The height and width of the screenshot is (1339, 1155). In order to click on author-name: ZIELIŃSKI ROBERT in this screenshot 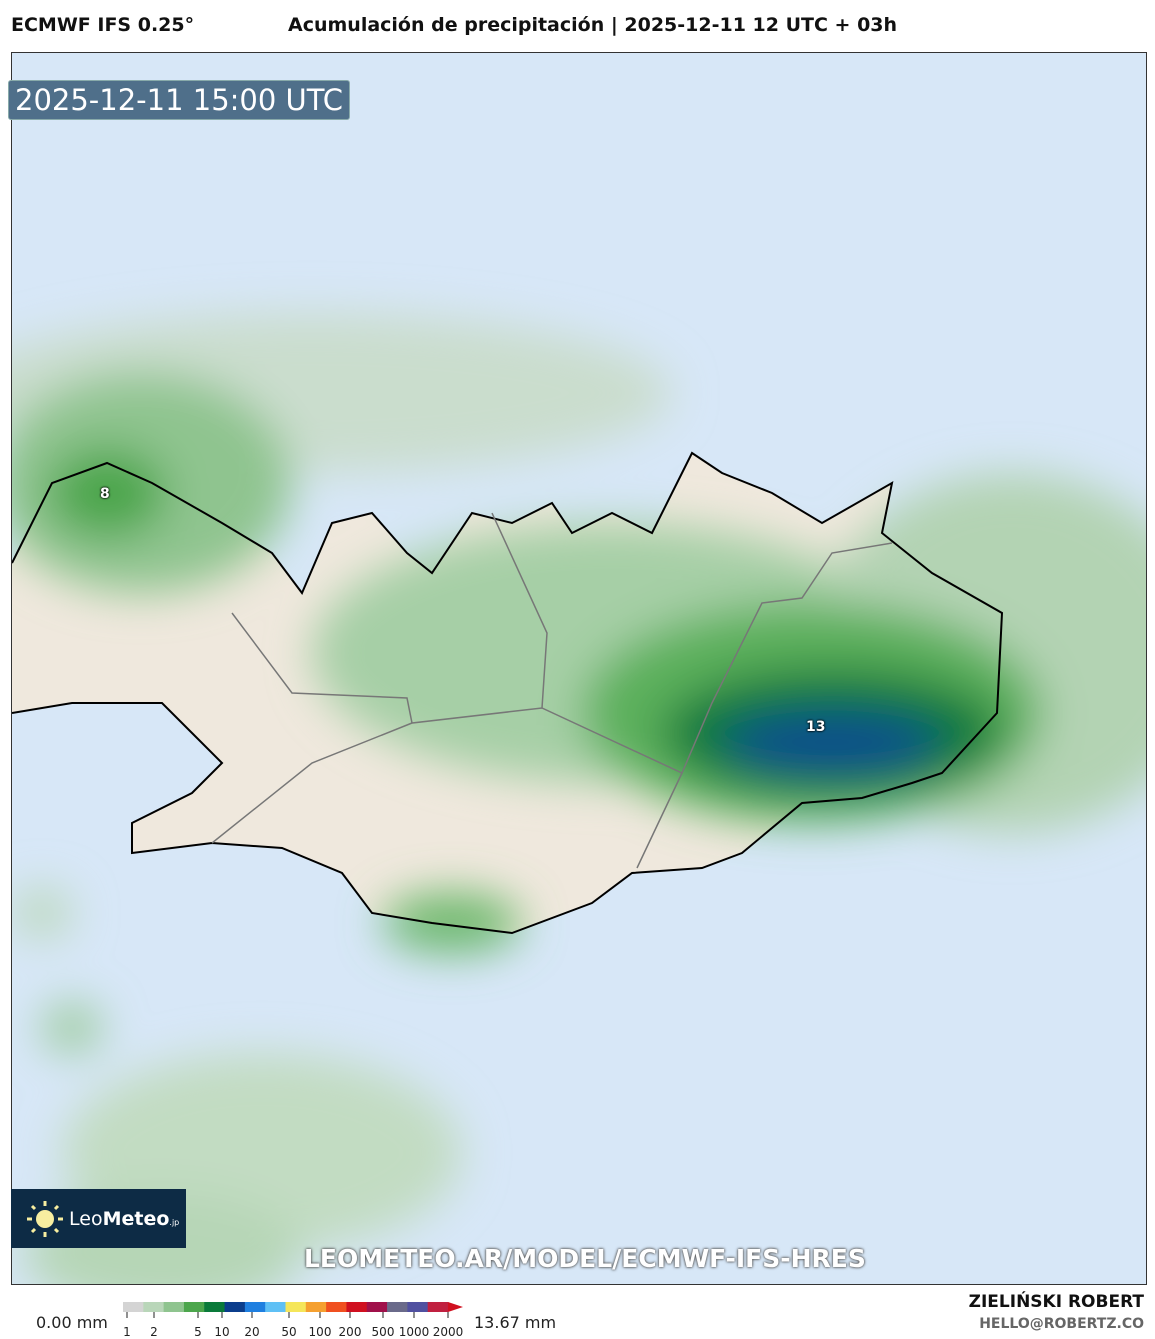, I will do `click(1056, 1302)`.